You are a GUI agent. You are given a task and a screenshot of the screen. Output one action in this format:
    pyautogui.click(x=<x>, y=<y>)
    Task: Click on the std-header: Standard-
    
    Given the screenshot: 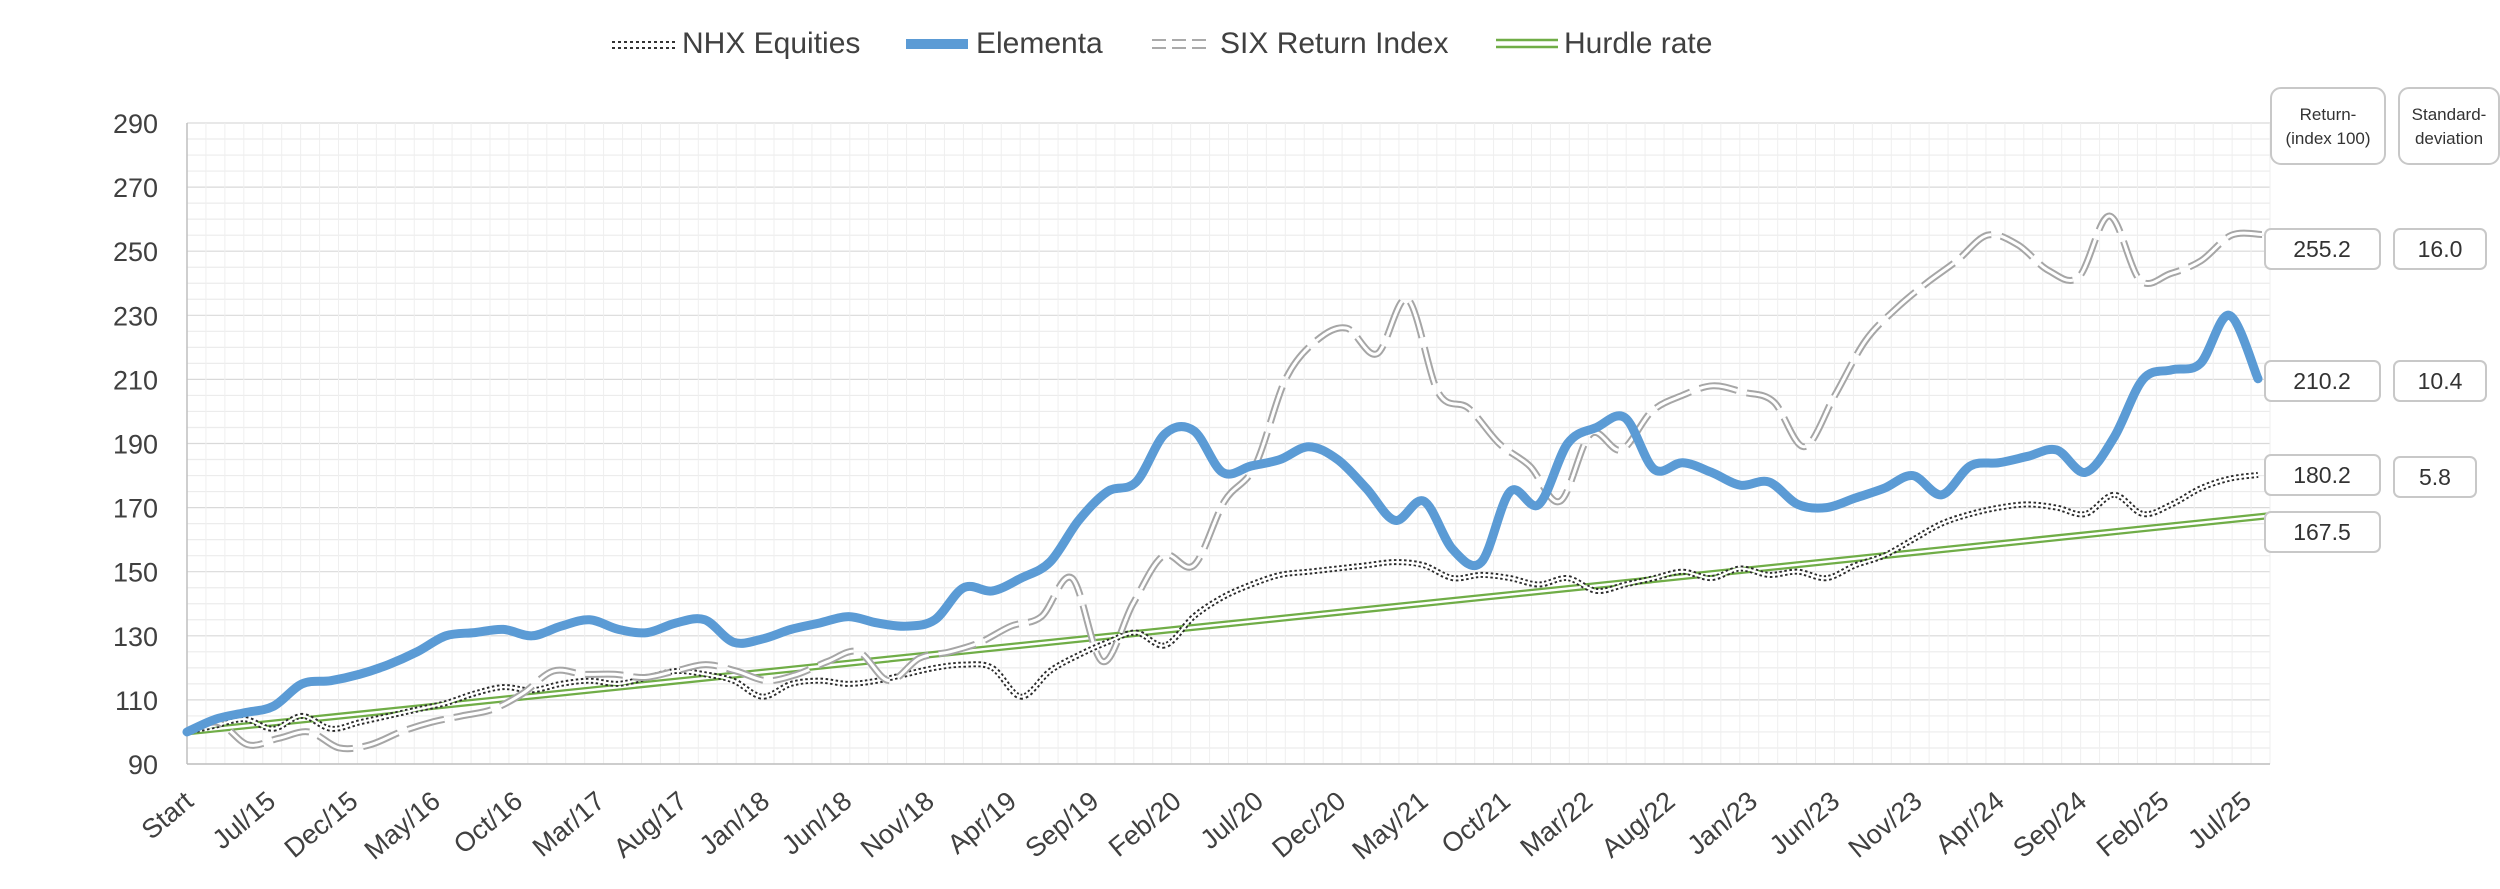 What is the action you would take?
    pyautogui.click(x=2449, y=114)
    